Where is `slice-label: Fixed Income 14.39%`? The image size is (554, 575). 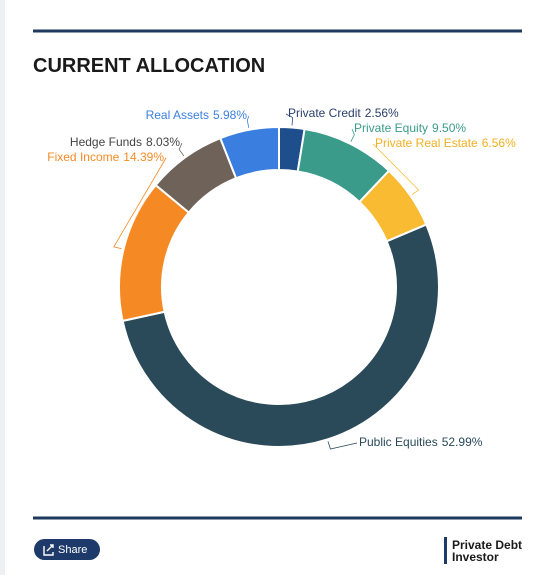 slice-label: Fixed Income 14.39% is located at coordinates (105, 157).